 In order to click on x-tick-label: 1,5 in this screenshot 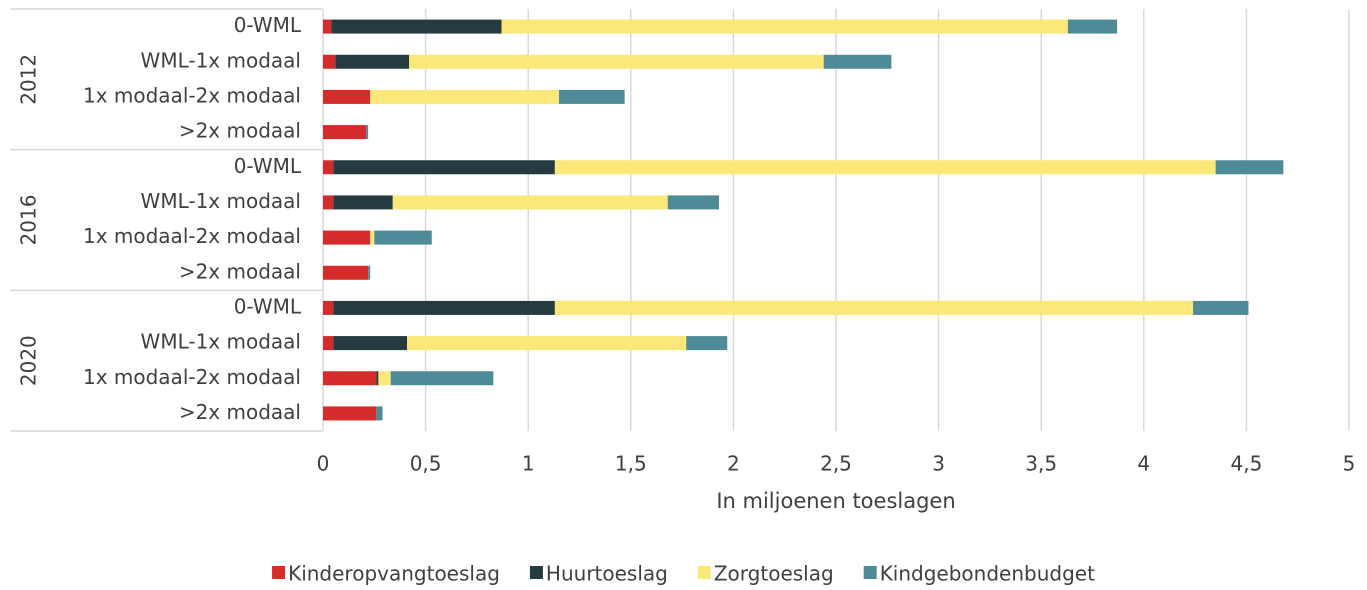, I will do `click(631, 464)`.